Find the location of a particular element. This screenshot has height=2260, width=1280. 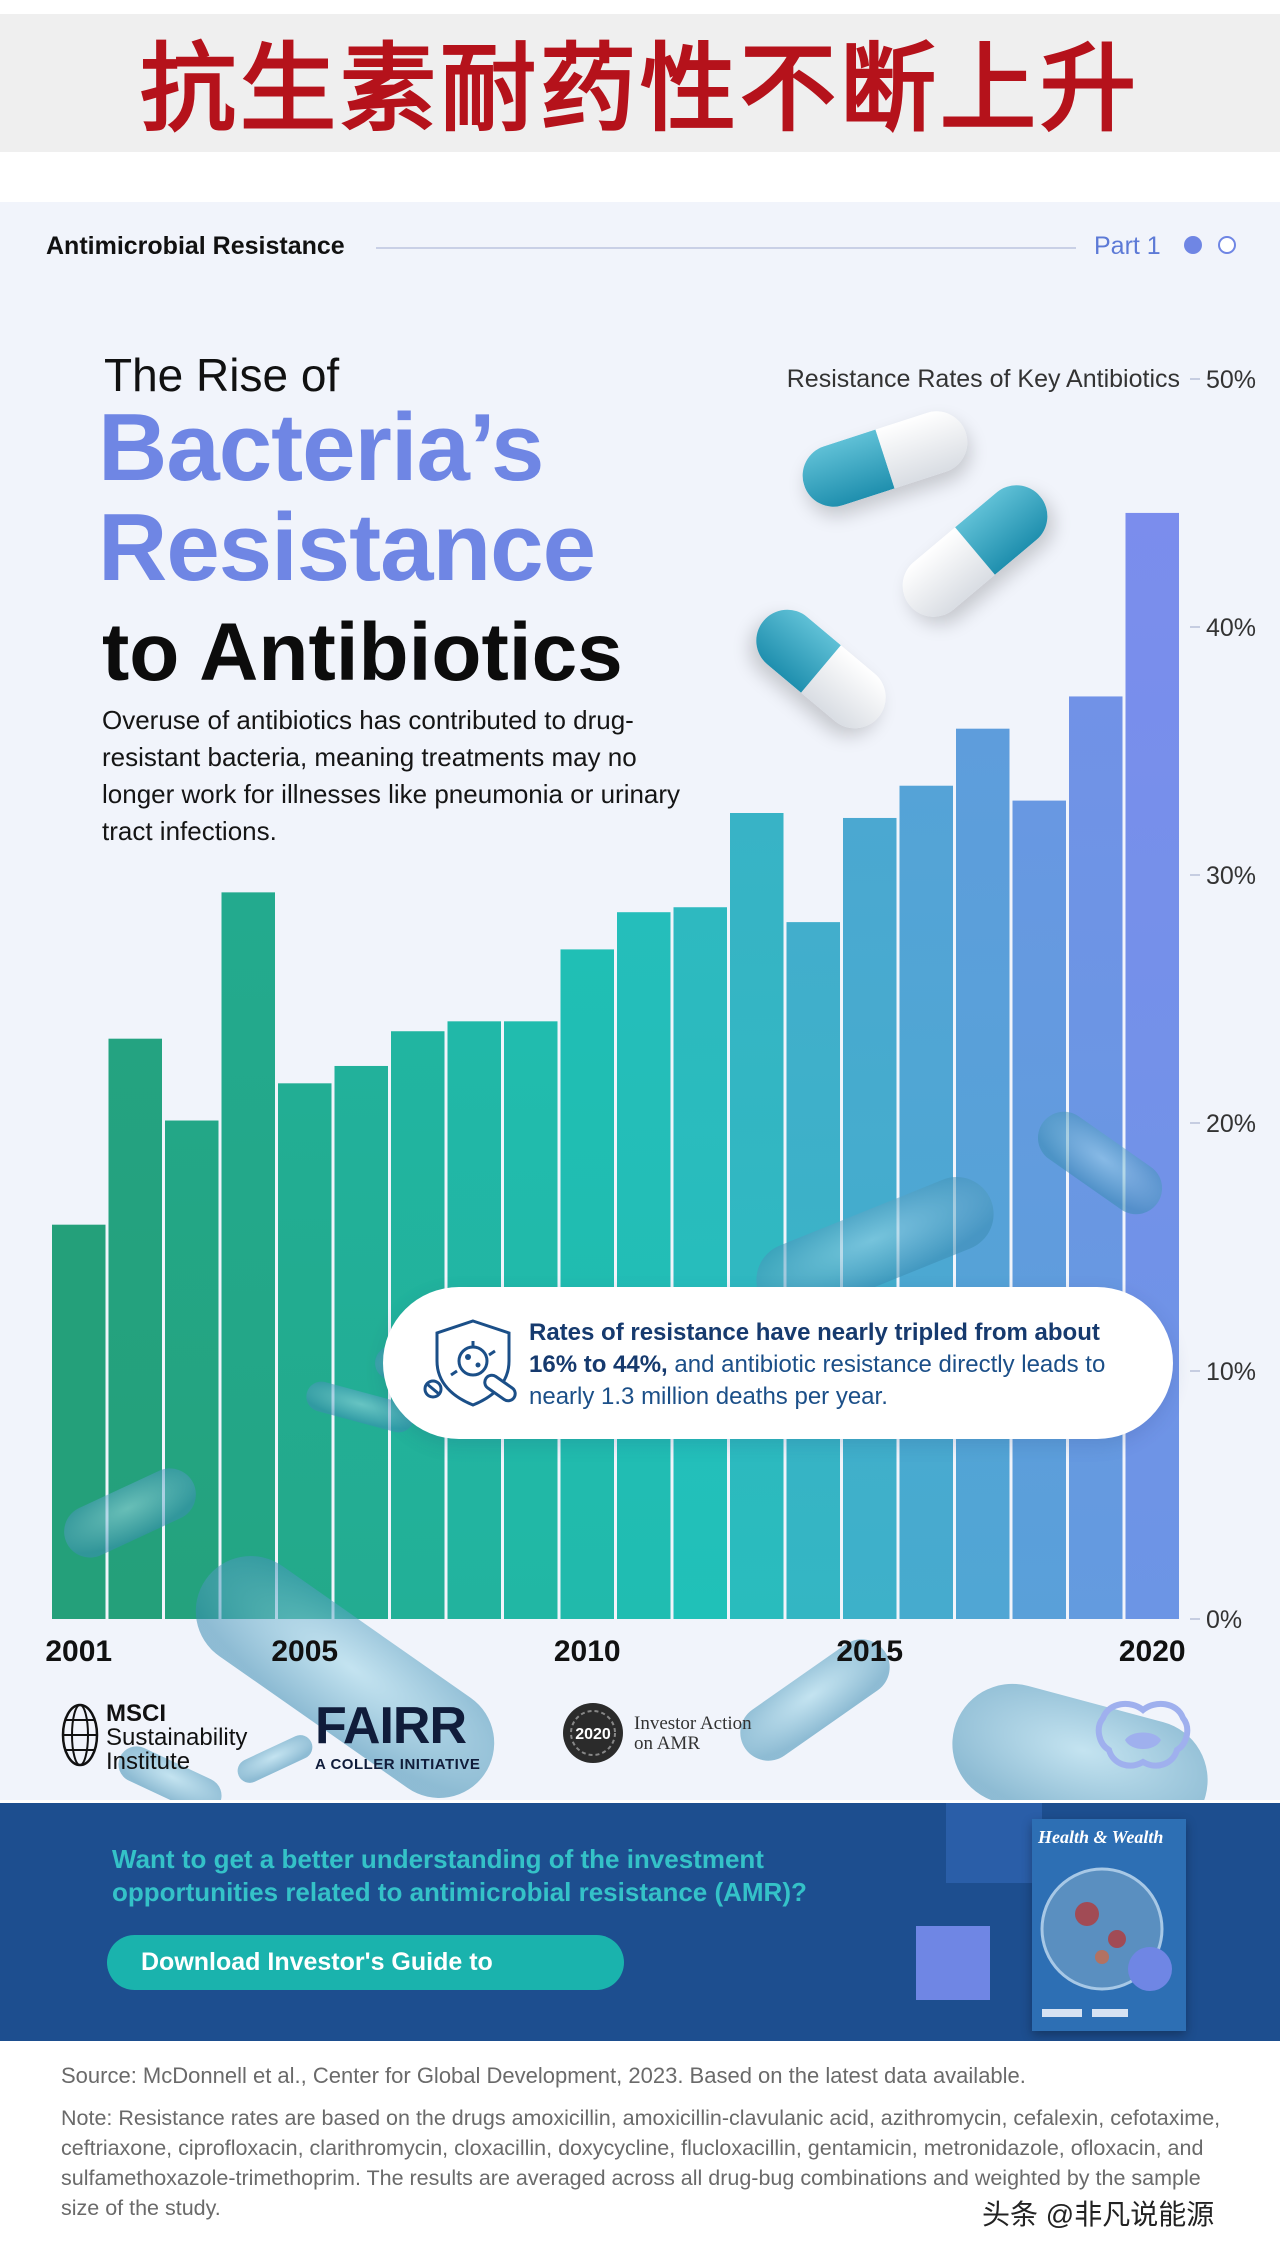

watermark: 头条 @非凡说能源 is located at coordinates (1098, 2214).